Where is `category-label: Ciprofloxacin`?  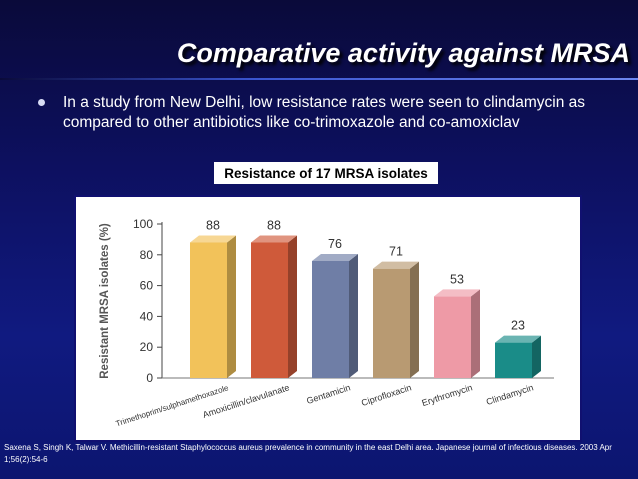 category-label: Ciprofloxacin is located at coordinates (386, 395).